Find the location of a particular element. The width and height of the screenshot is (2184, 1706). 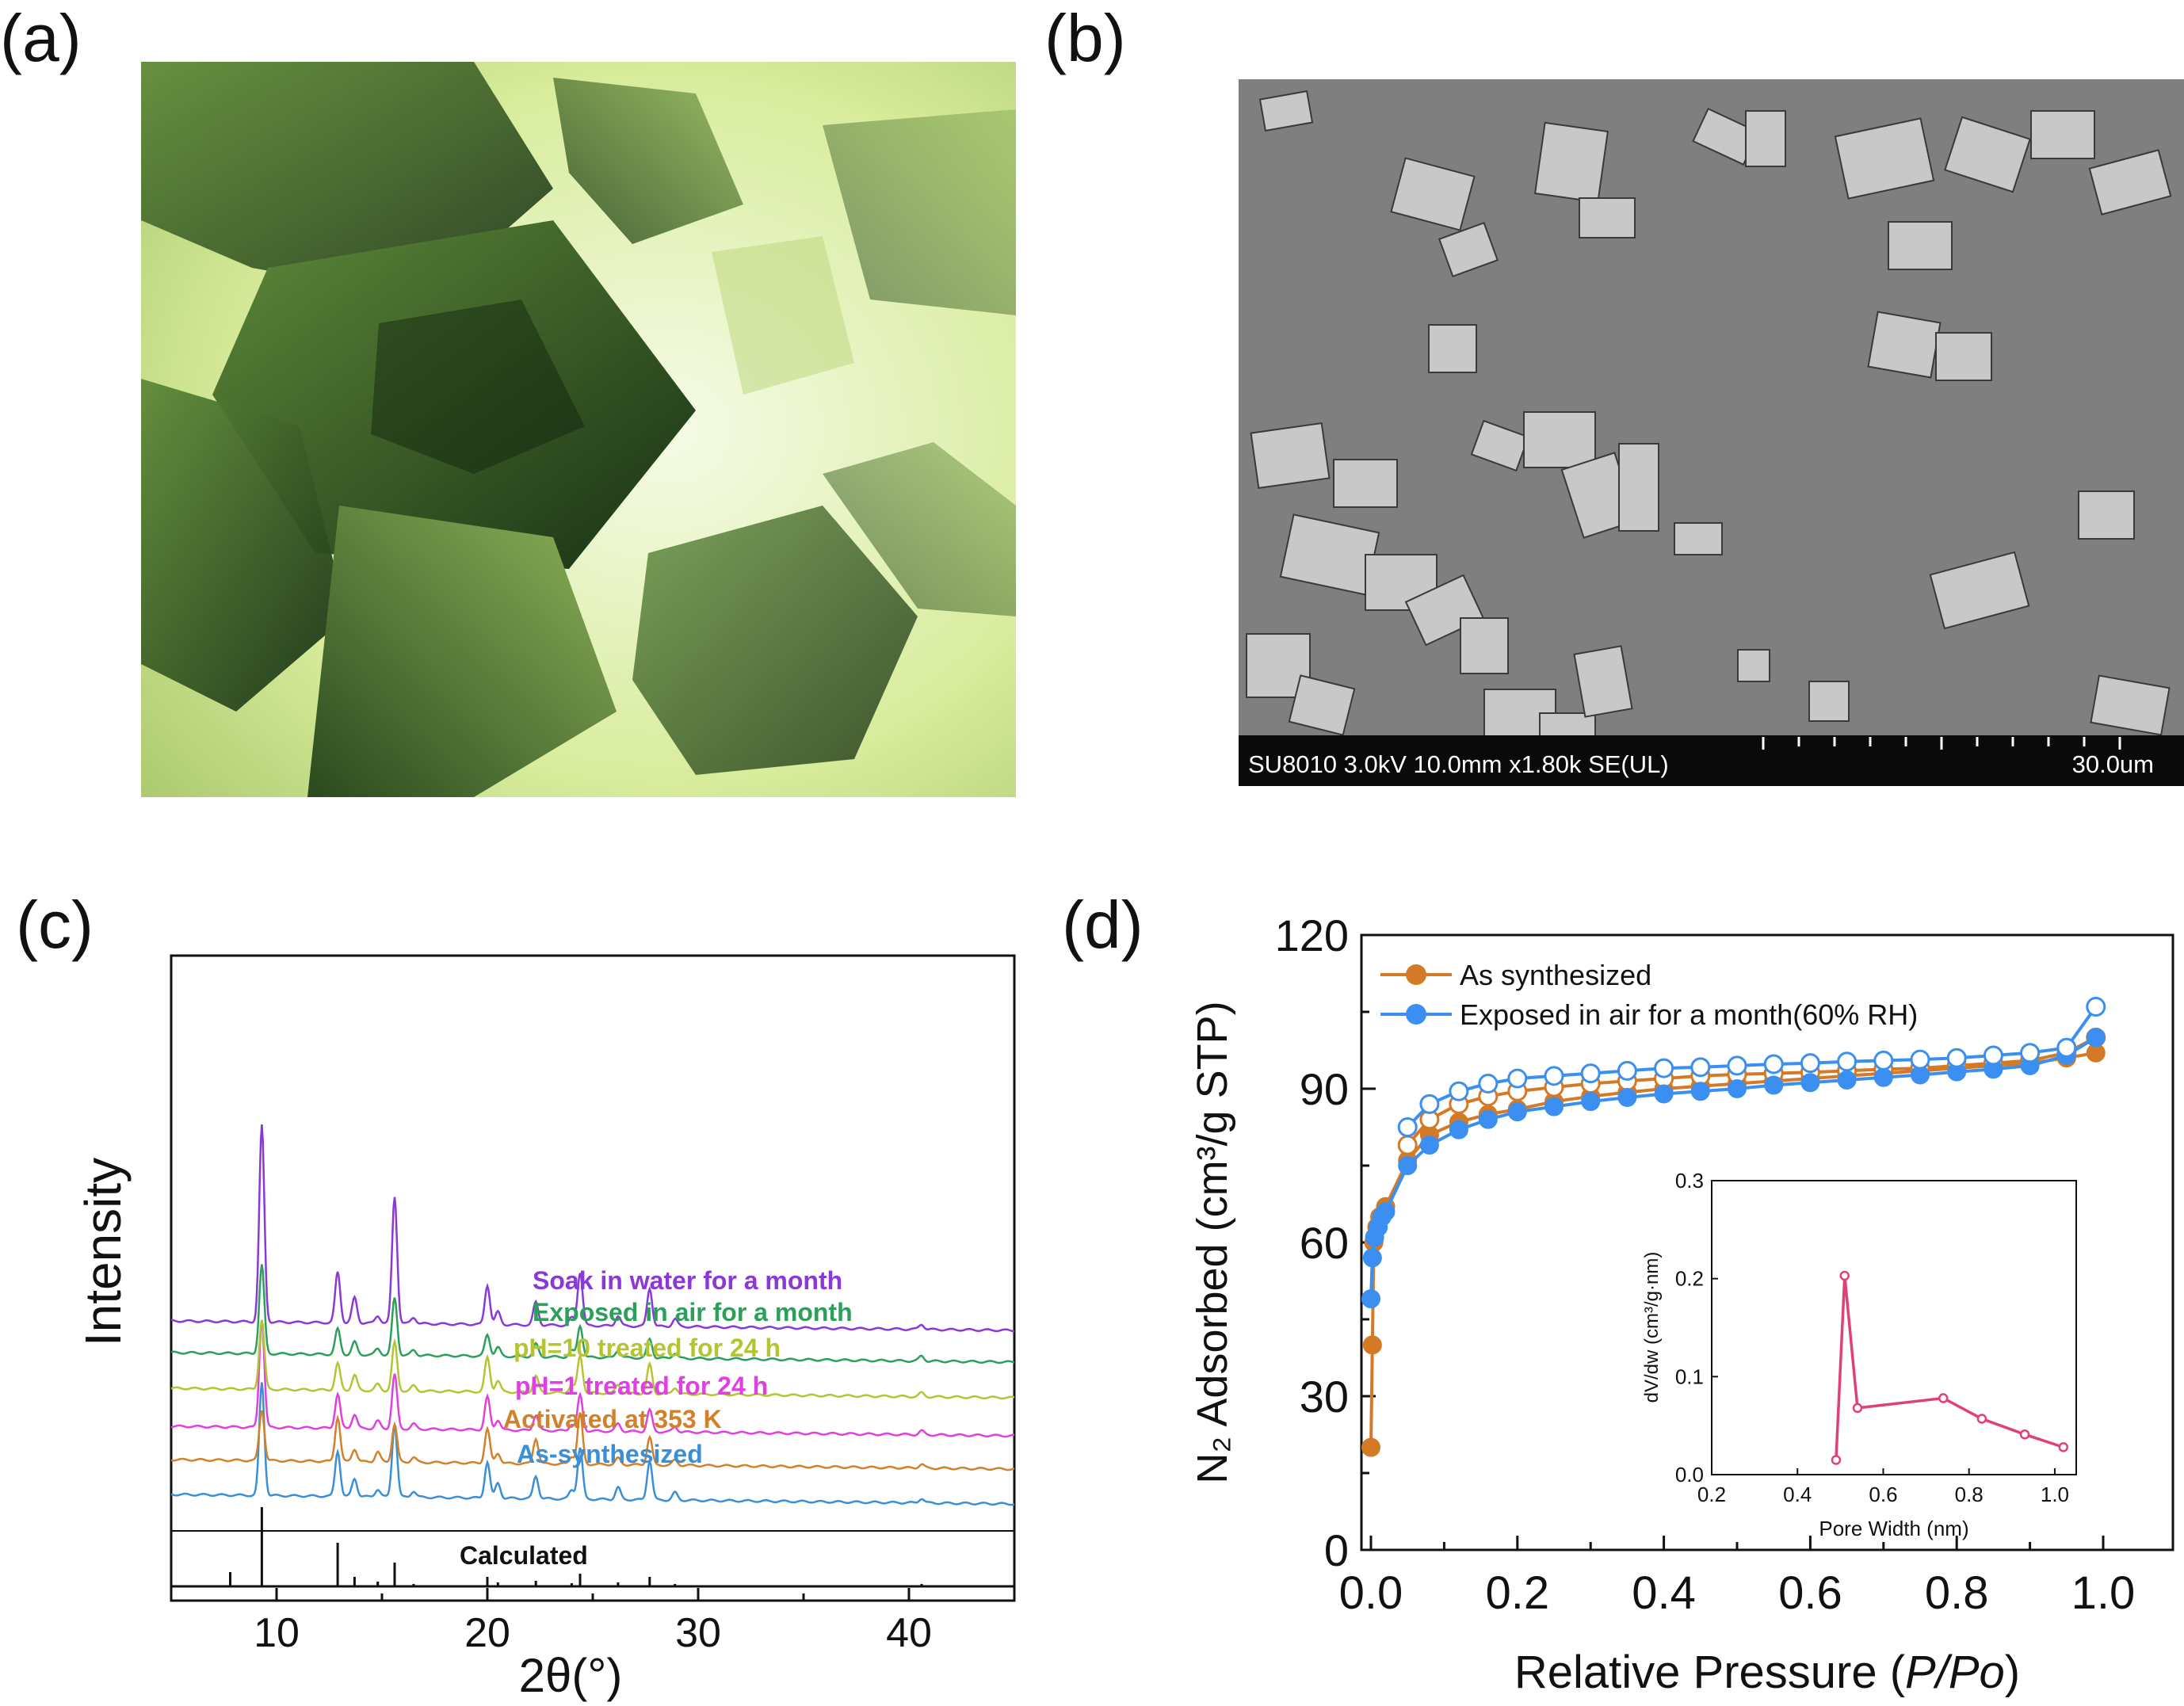

sem-info-text: SU8010 3.0kV 10.0mm x1.80k SE(UL) is located at coordinates (1458, 764).